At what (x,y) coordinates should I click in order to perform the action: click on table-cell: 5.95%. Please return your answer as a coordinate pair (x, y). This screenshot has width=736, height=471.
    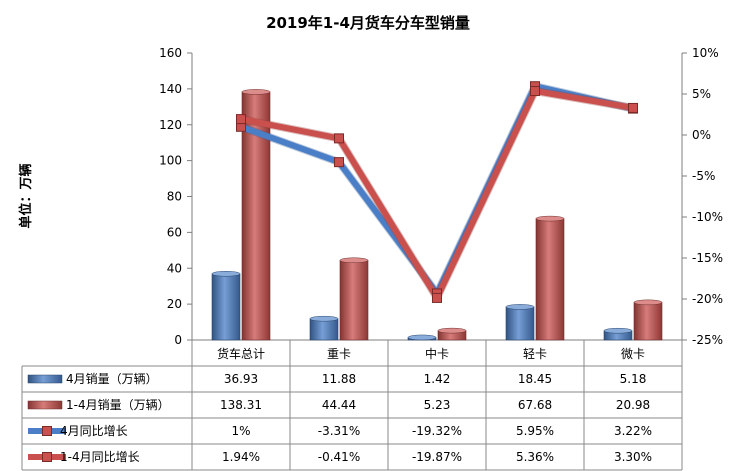
    Looking at the image, I should click on (535, 431).